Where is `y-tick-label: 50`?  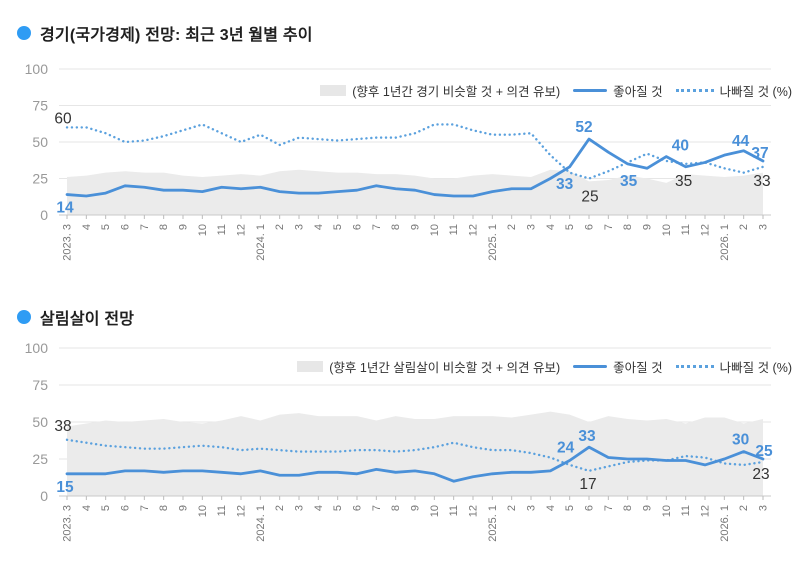
y-tick-label: 50 is located at coordinates (40, 422).